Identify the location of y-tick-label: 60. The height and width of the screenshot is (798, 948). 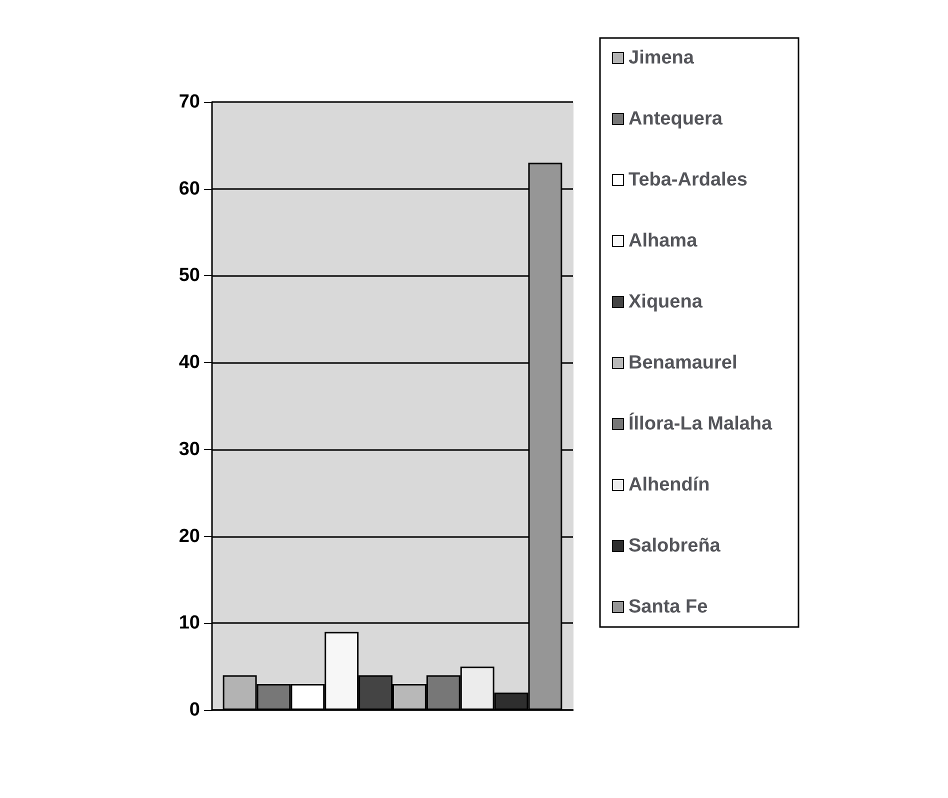
(189, 189).